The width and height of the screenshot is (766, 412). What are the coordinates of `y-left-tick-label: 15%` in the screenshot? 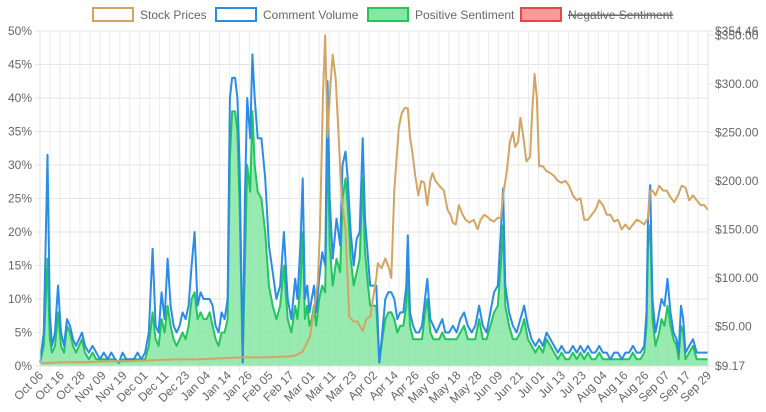 It's located at (20, 266).